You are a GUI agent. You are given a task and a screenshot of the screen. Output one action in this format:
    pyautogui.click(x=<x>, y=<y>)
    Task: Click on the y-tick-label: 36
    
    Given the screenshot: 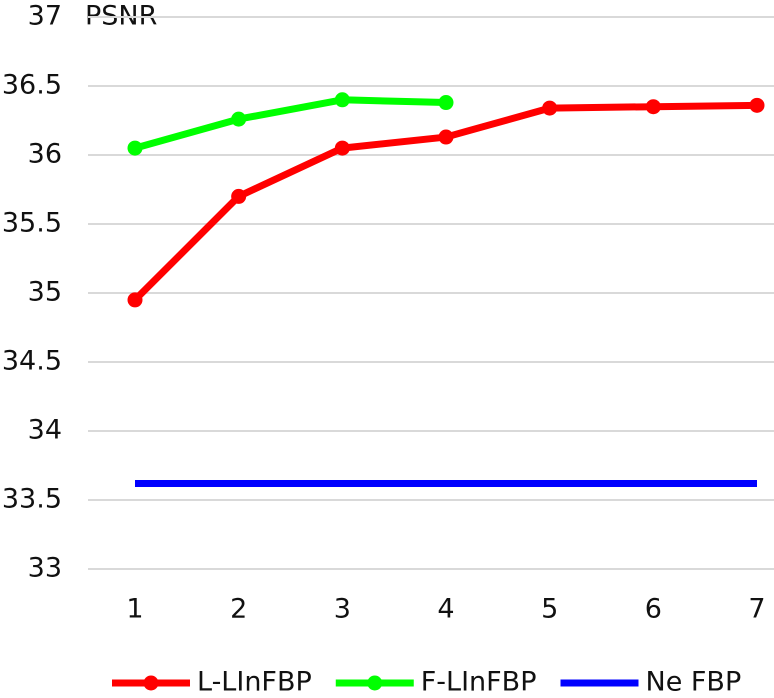 What is the action you would take?
    pyautogui.click(x=45, y=154)
    